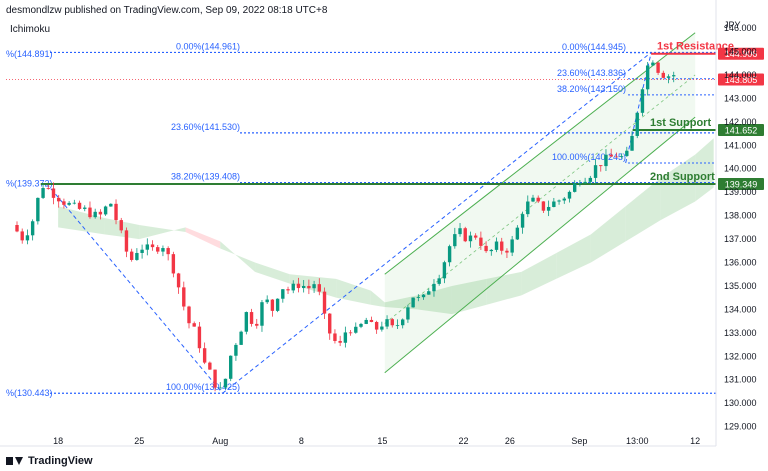 The height and width of the screenshot is (471, 768). I want to click on left-level-label: %(144.891), so click(29, 54).